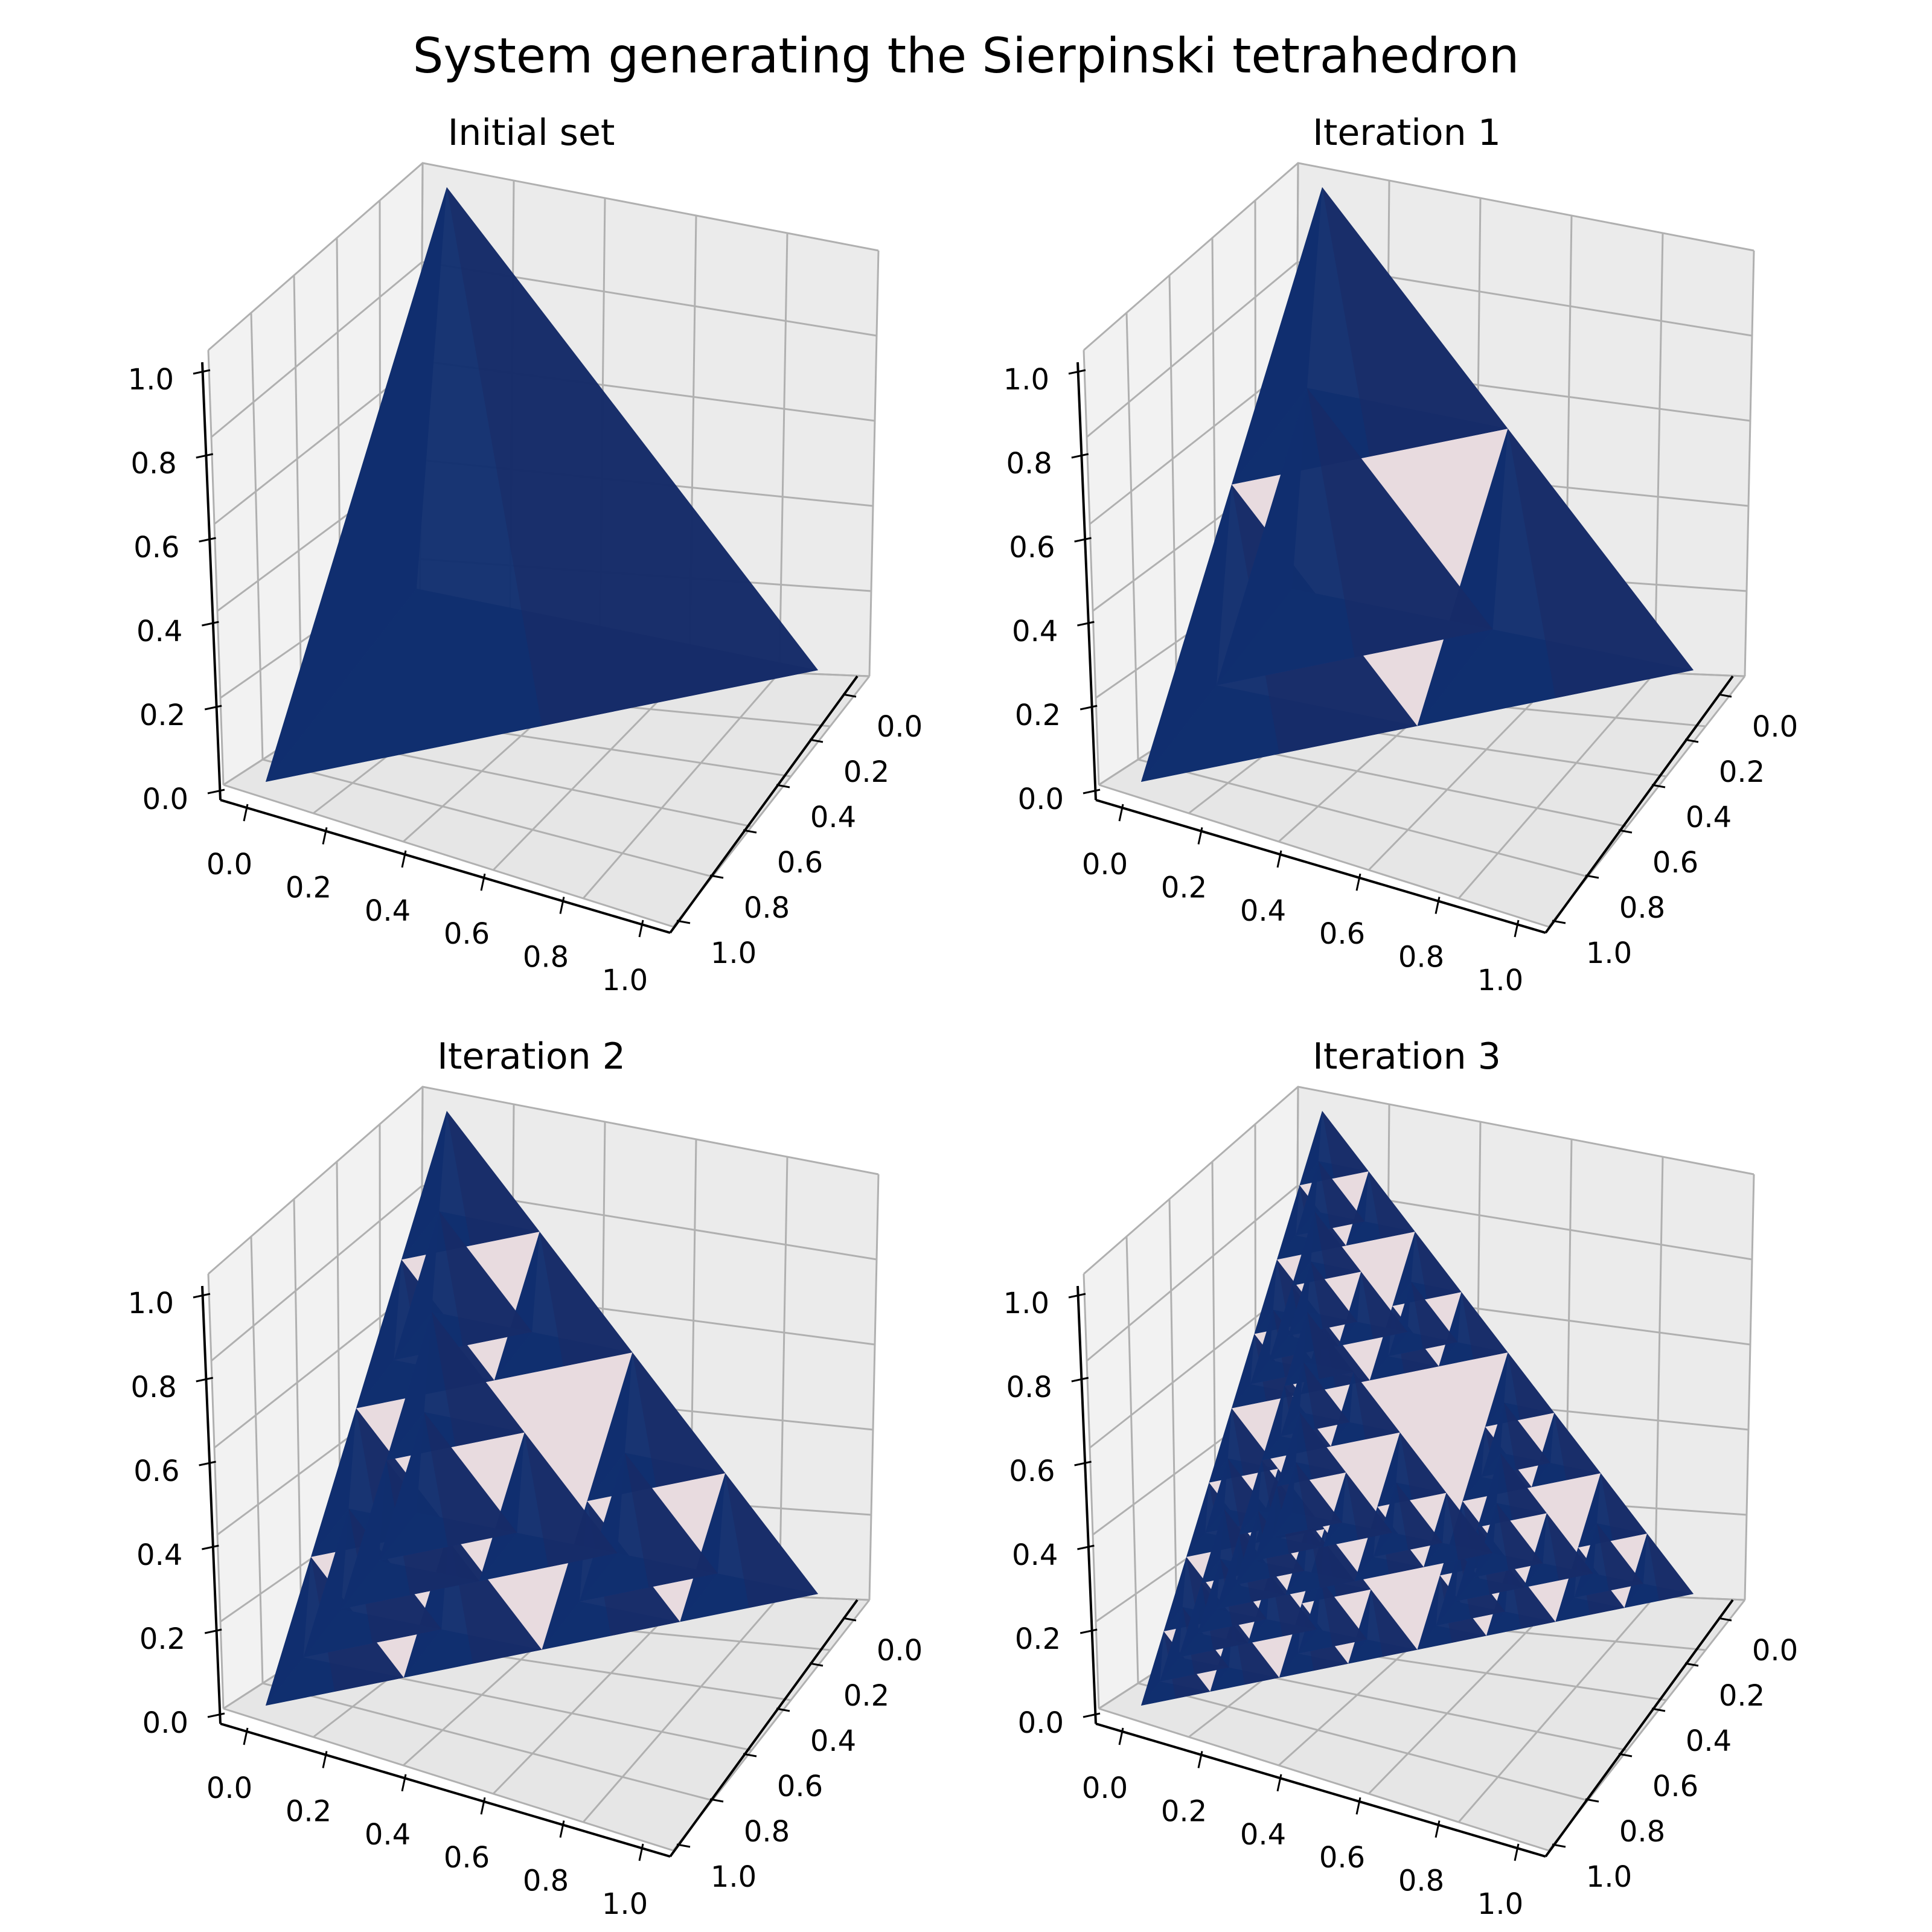  What do you see at coordinates (162, 1639) in the screenshot?
I see `z-tick-label: 0.2` at bounding box center [162, 1639].